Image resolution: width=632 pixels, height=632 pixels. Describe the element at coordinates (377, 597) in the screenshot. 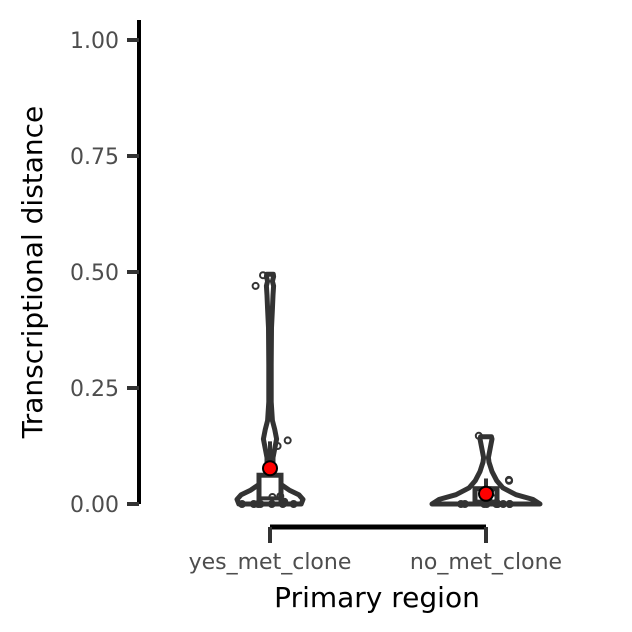

I see `x-axis-title: Primary region` at that location.